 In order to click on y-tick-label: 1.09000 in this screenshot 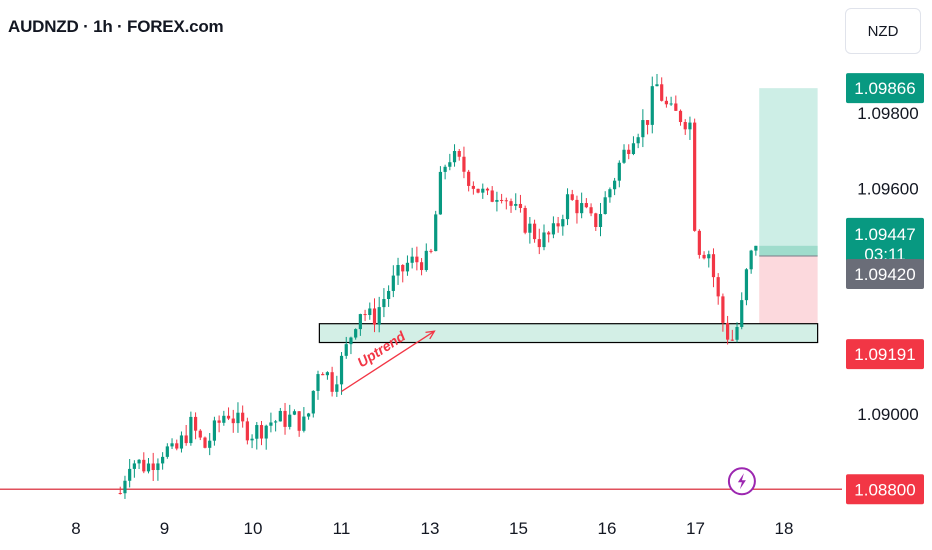, I will do `click(887, 414)`.